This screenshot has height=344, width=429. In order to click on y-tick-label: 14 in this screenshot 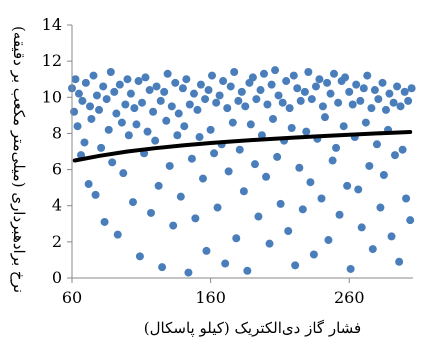, I will do `click(52, 24)`.